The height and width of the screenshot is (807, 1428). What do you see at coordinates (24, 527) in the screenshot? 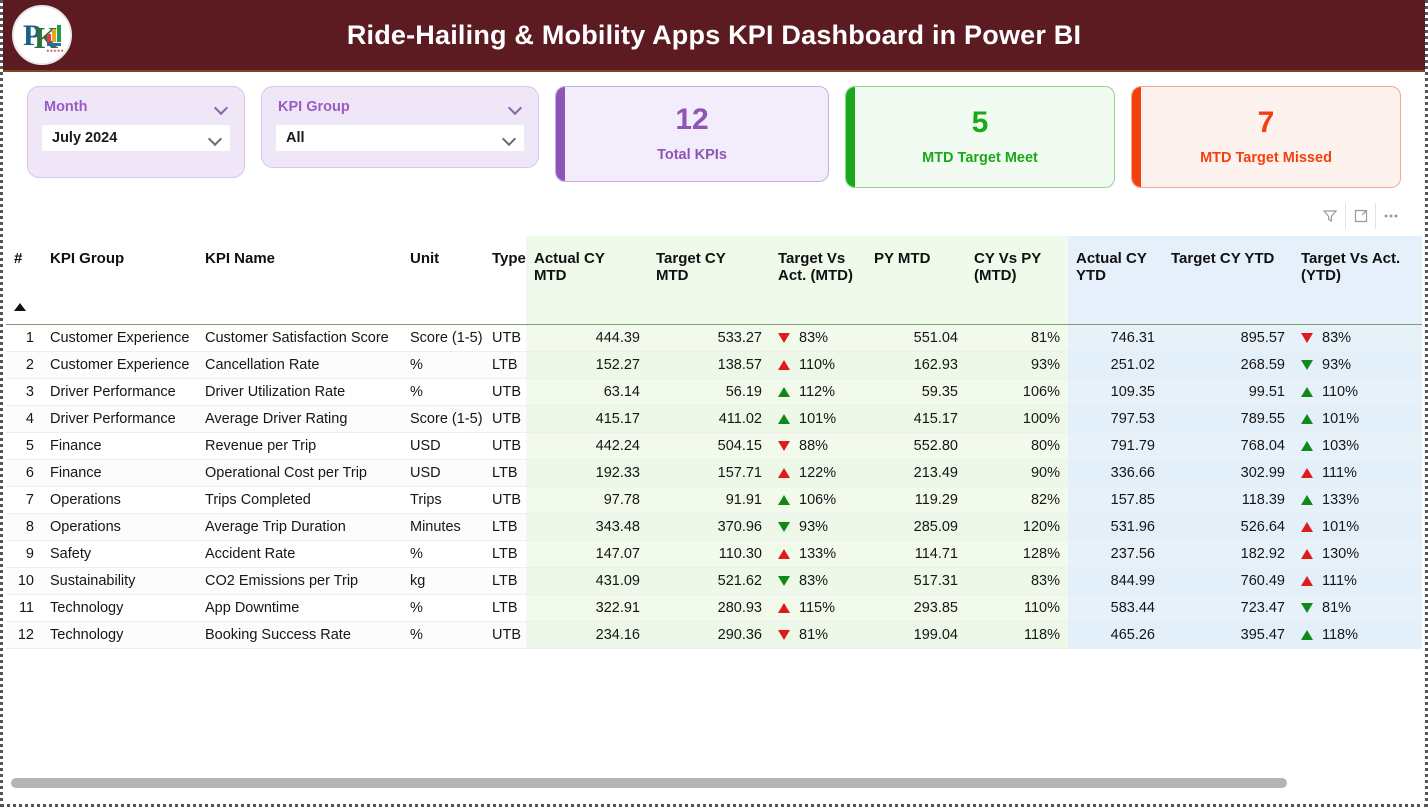
I see `cell-index: 8` at bounding box center [24, 527].